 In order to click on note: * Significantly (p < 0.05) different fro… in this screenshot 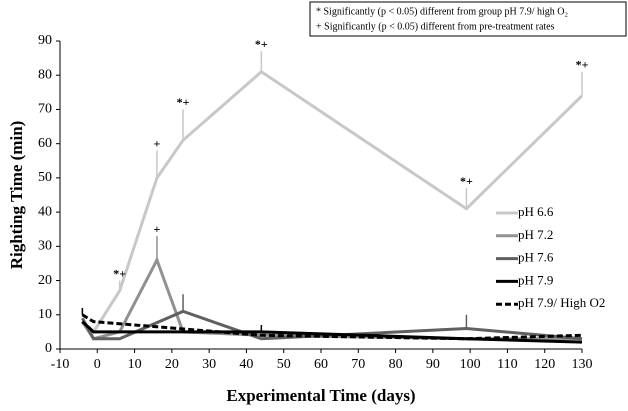, I will do `click(442, 11)`.